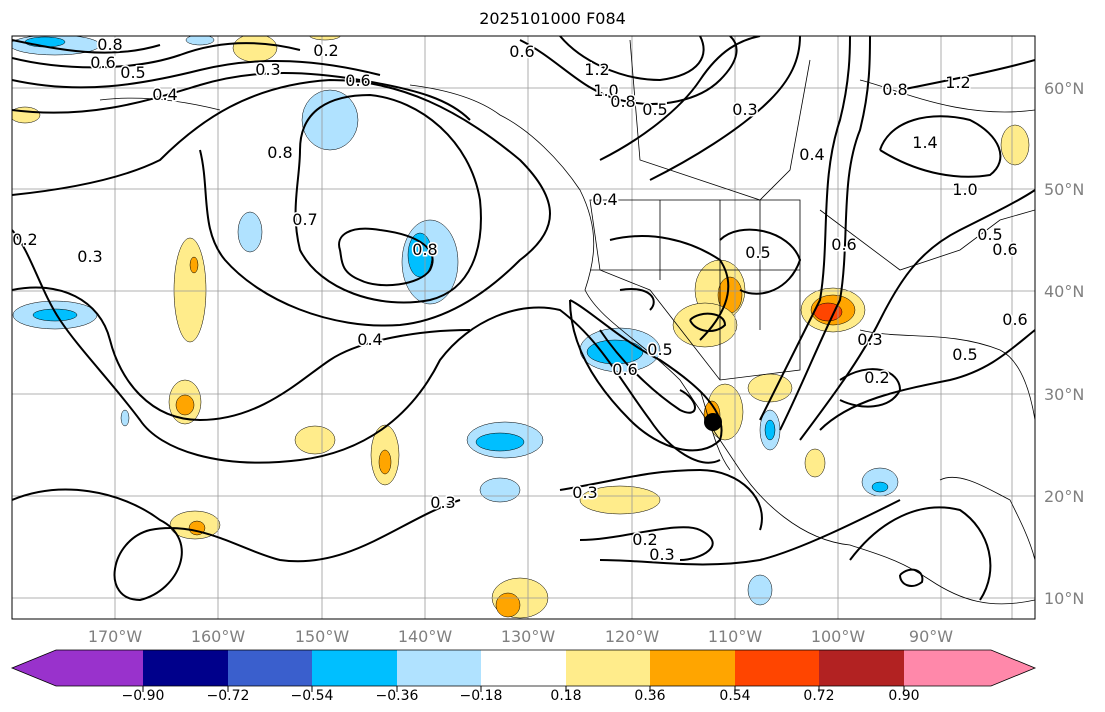 This screenshot has height=712, width=1105. What do you see at coordinates (734, 696) in the screenshot?
I see `colorbar-tick-label: 0.54` at bounding box center [734, 696].